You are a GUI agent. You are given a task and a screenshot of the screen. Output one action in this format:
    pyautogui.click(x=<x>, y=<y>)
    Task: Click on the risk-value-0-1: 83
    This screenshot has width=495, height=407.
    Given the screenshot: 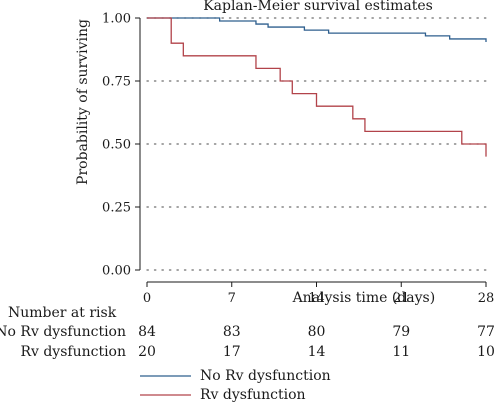 What is the action you would take?
    pyautogui.click(x=232, y=332)
    